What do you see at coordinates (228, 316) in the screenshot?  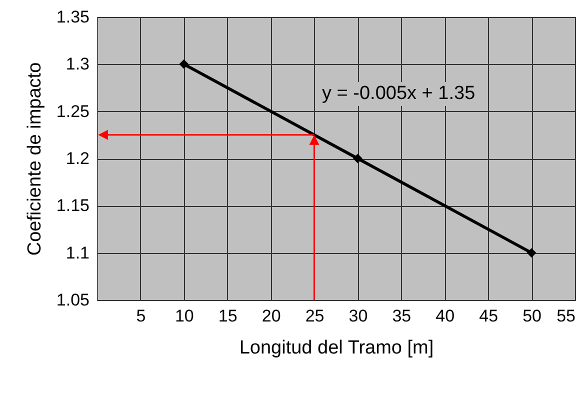 I see `x-tick-label: 15` at bounding box center [228, 316].